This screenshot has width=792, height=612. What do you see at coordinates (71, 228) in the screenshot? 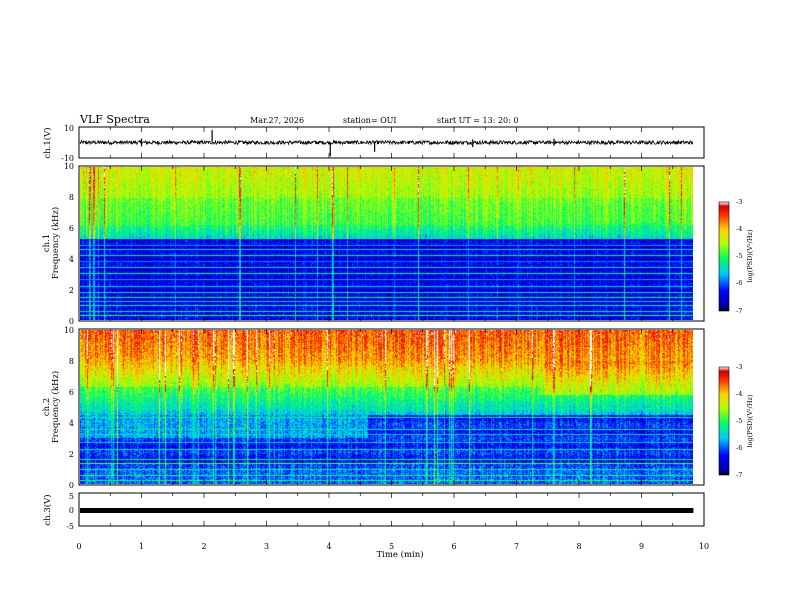
I see `ch1-ytick: 6` at bounding box center [71, 228].